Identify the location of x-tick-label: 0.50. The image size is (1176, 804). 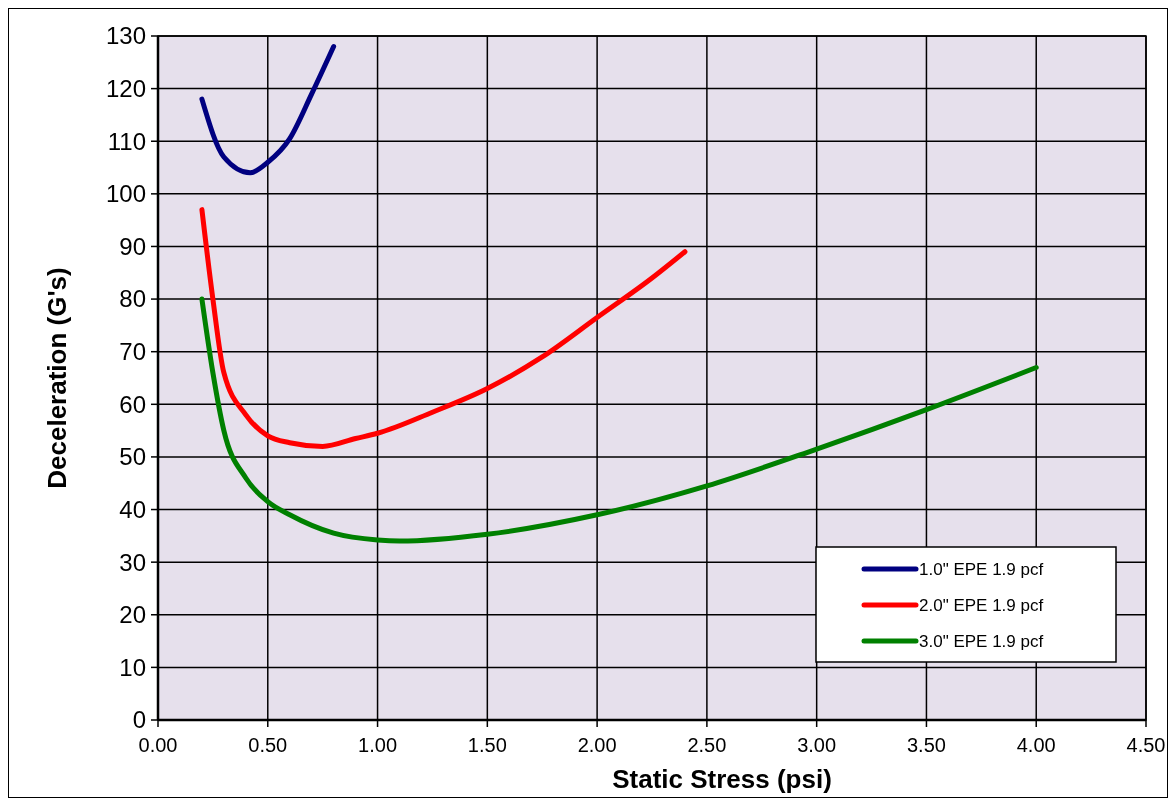
(268, 745).